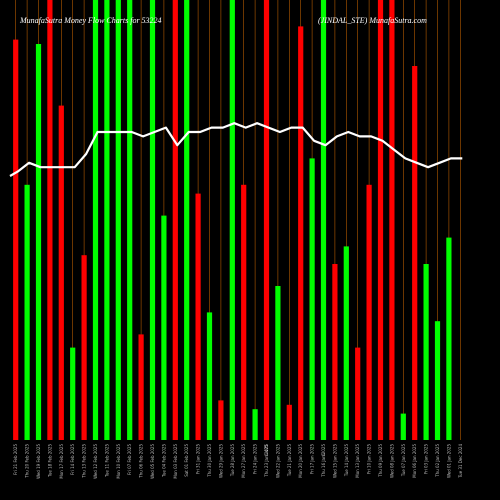 Image resolution: width=500 pixels, height=500 pixels. Describe the element at coordinates (163, 461) in the screenshot. I see `x-tick-label: Tue 04 Feb 2025` at that location.